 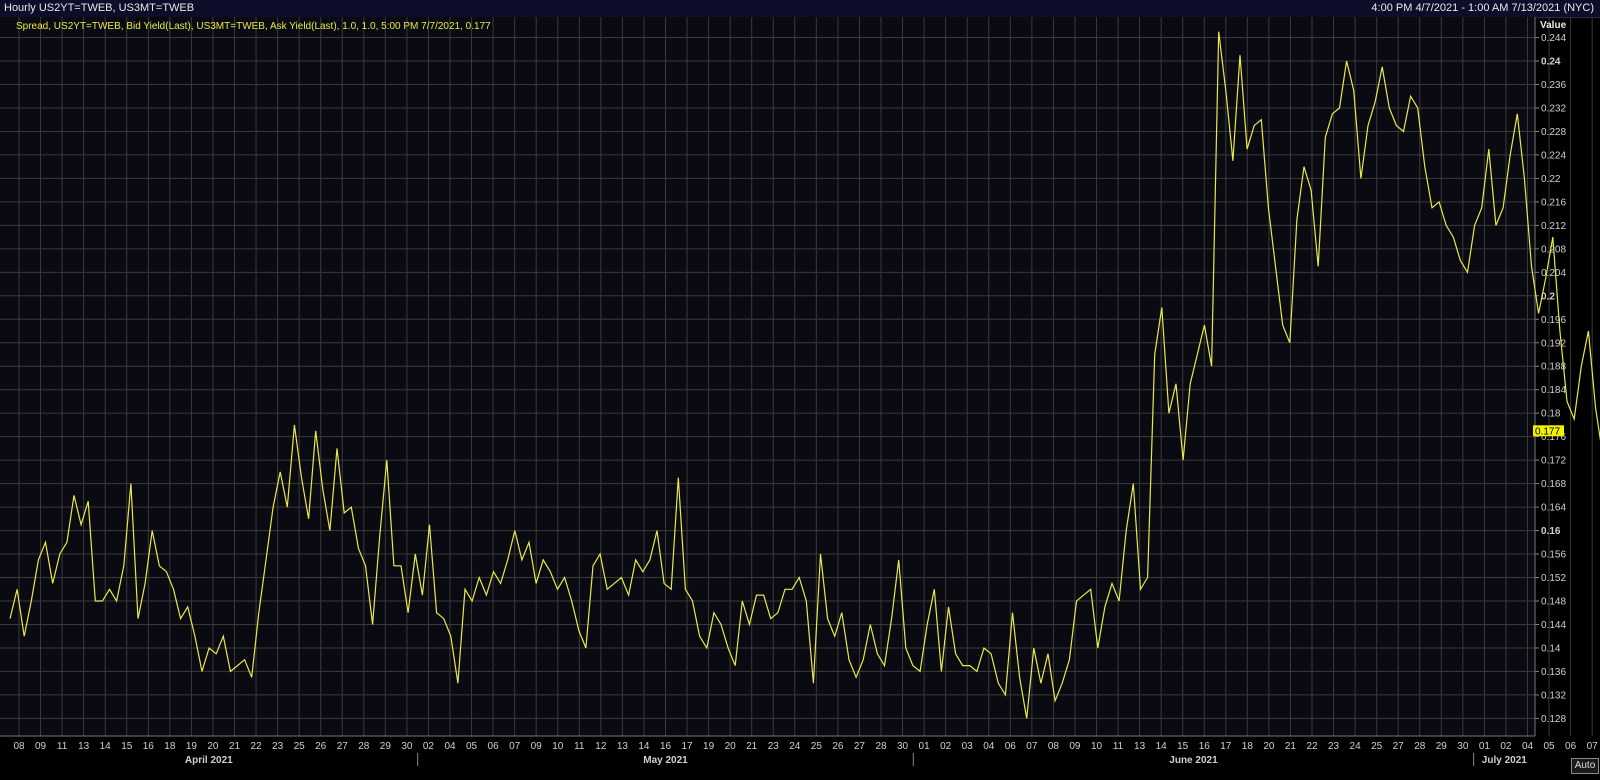 I want to click on y-tick-label: 0.2, so click(x=1548, y=296).